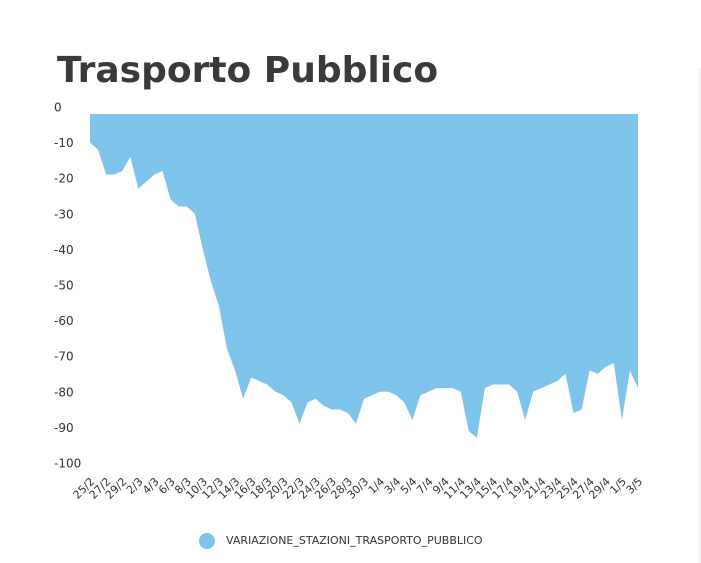  I want to click on y-tick-label: -100, so click(67, 464).